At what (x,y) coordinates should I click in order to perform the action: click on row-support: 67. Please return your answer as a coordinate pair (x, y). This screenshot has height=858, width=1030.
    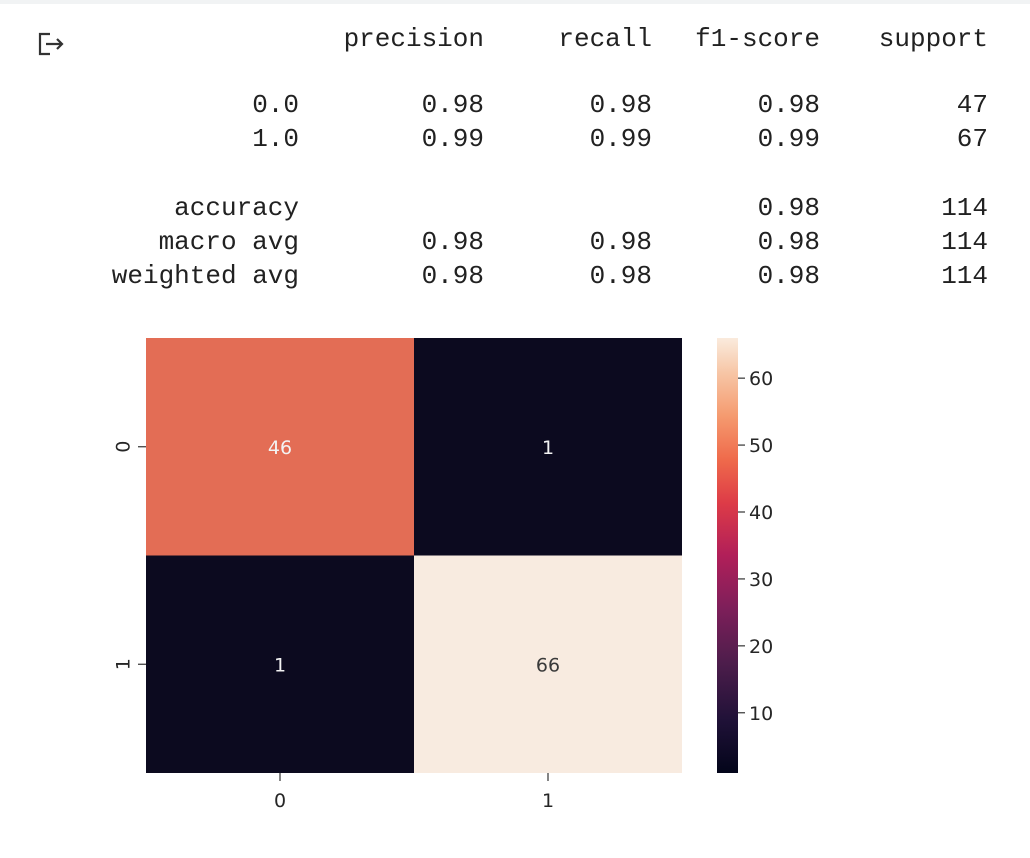
    Looking at the image, I should click on (972, 139).